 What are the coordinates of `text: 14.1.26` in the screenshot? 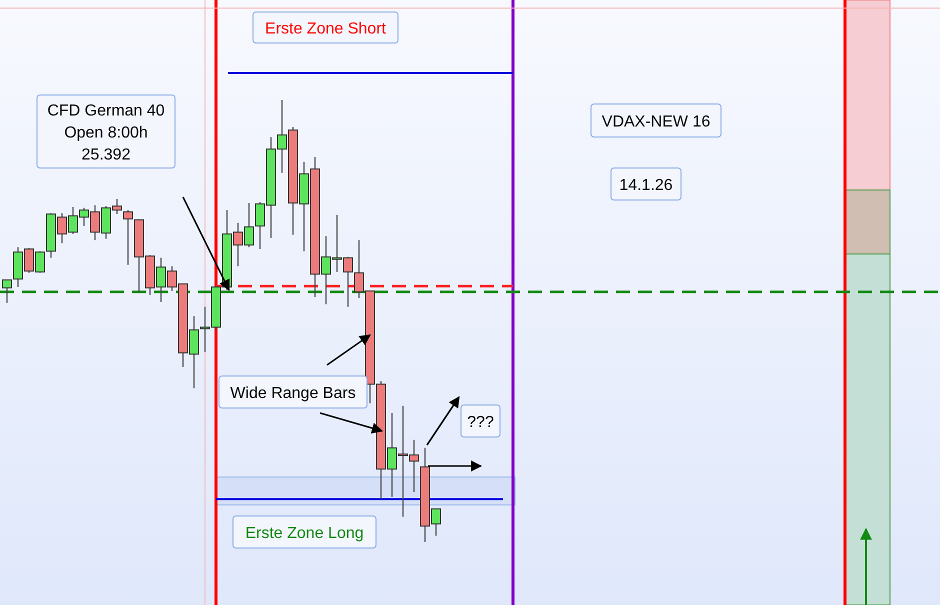 It's located at (646, 185).